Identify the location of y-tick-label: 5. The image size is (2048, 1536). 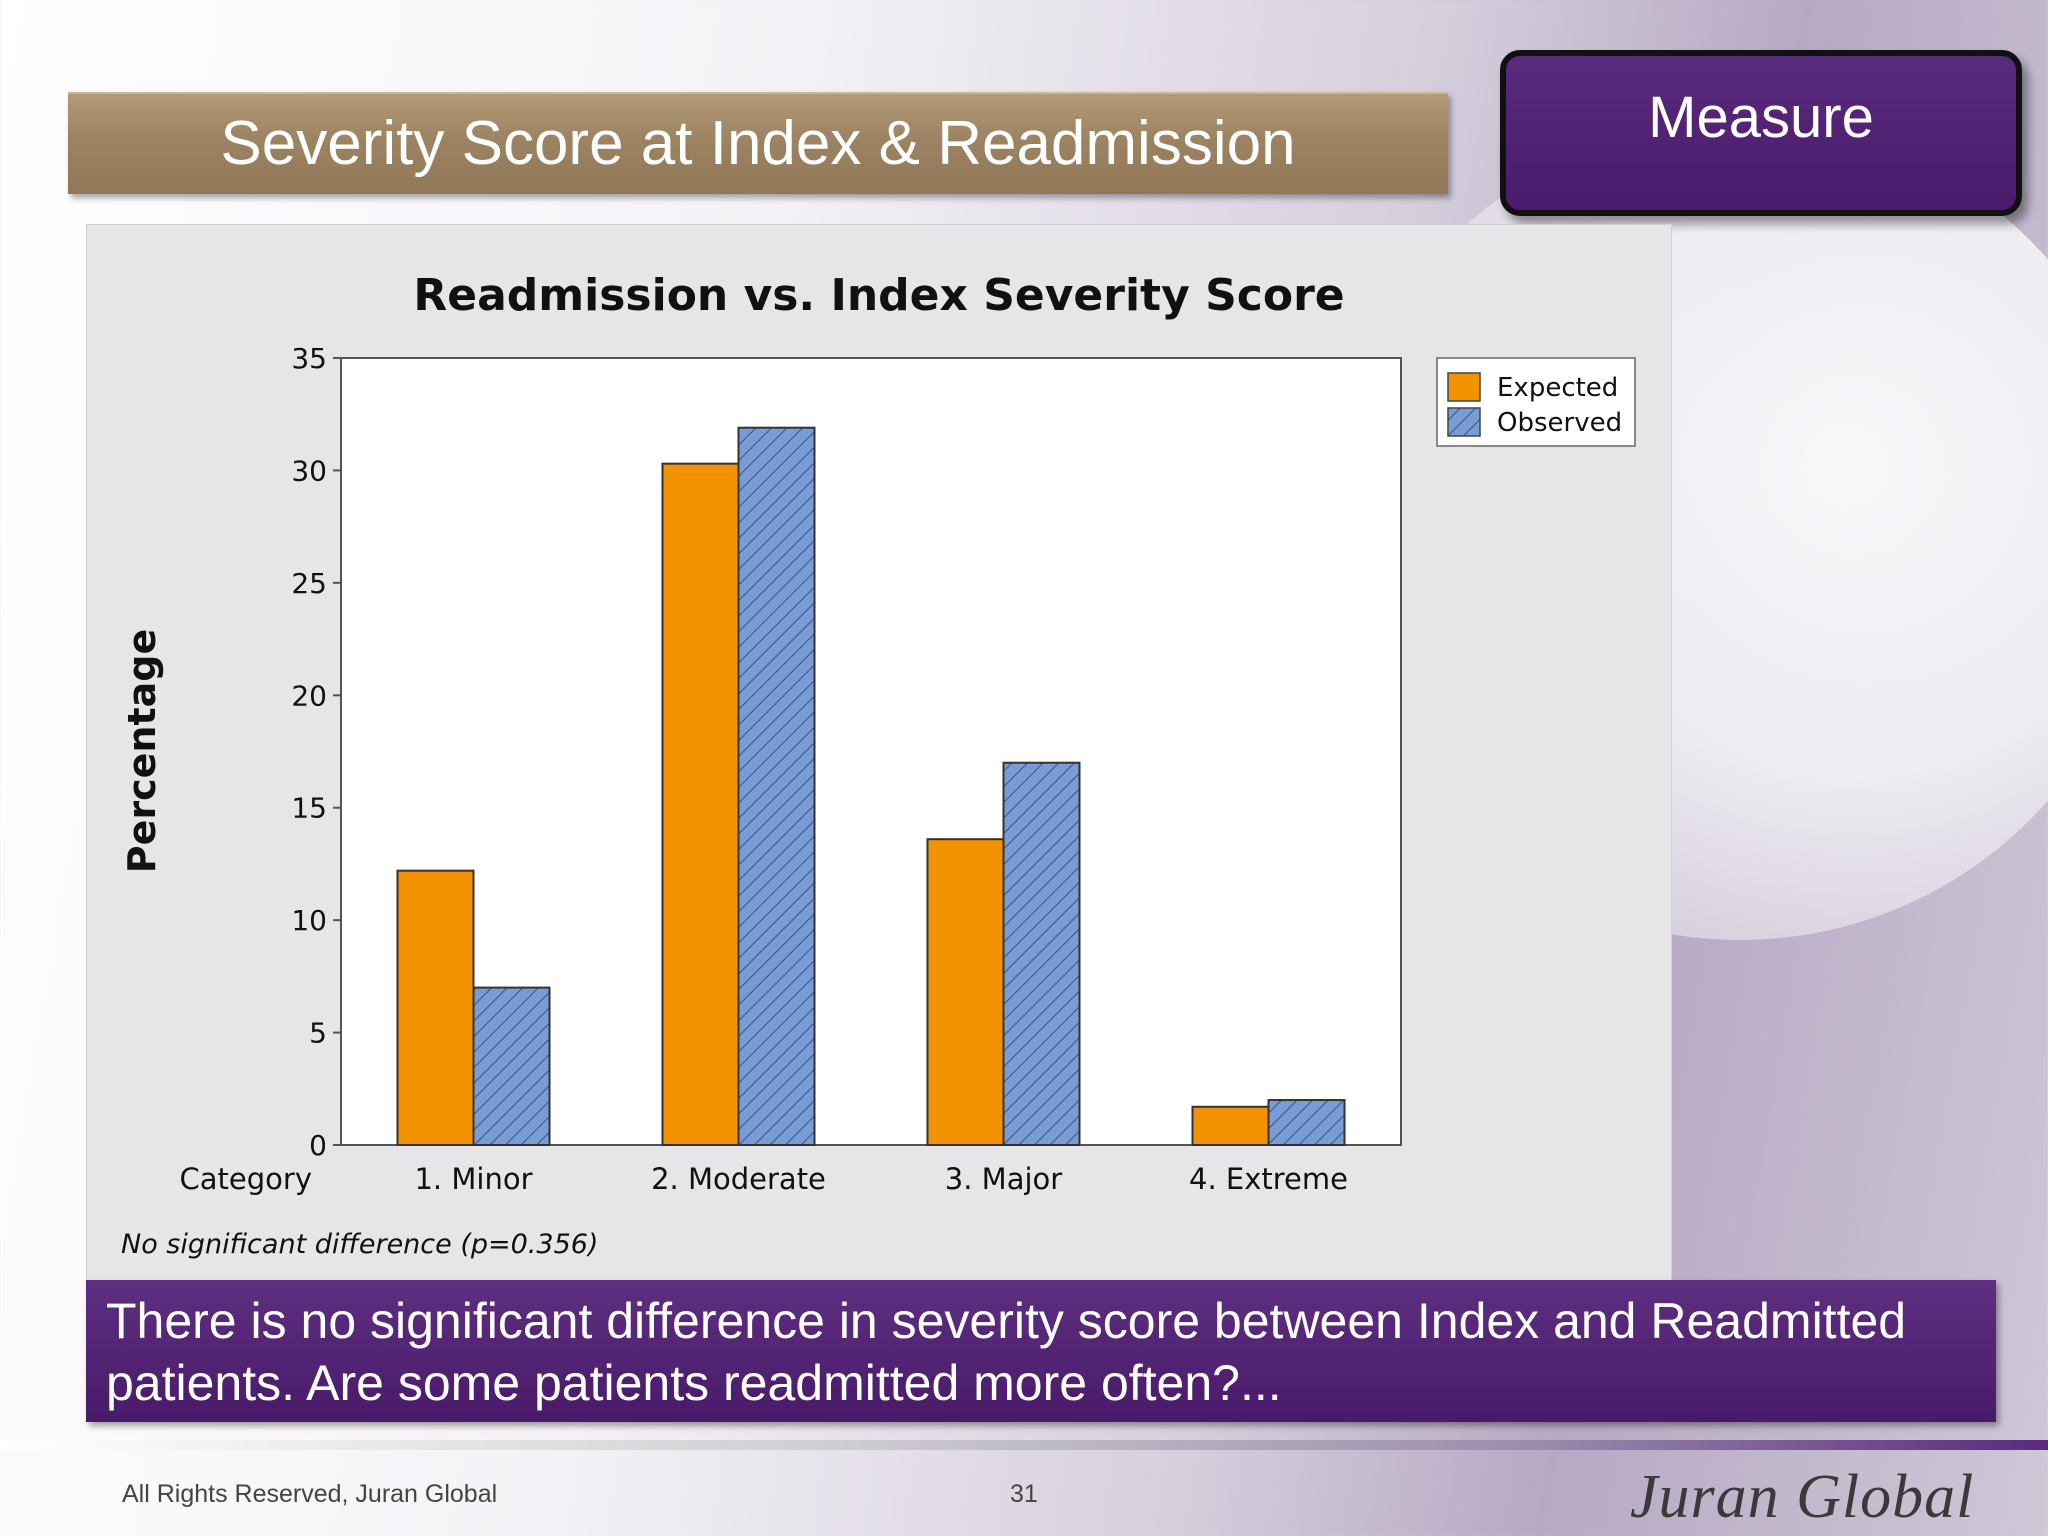
(318, 1033).